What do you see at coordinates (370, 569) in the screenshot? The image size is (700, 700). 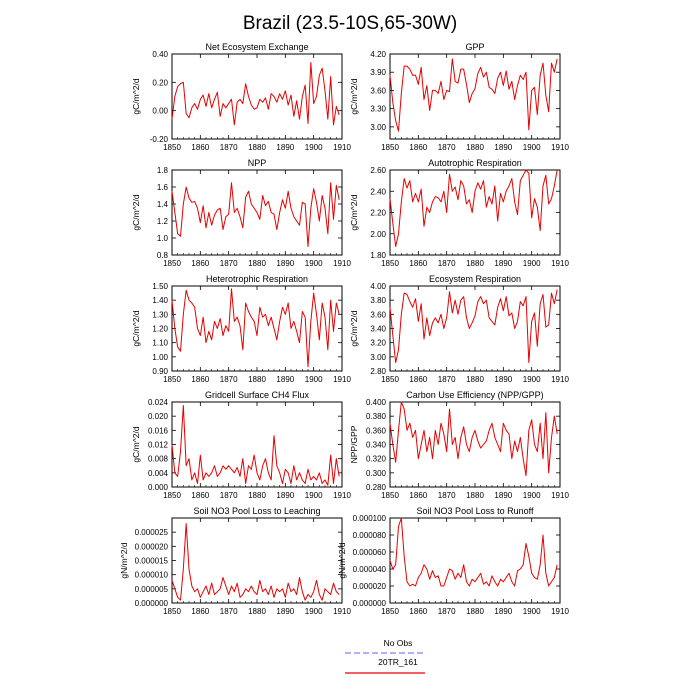 I see `y-tick-label: 0.000040` at bounding box center [370, 569].